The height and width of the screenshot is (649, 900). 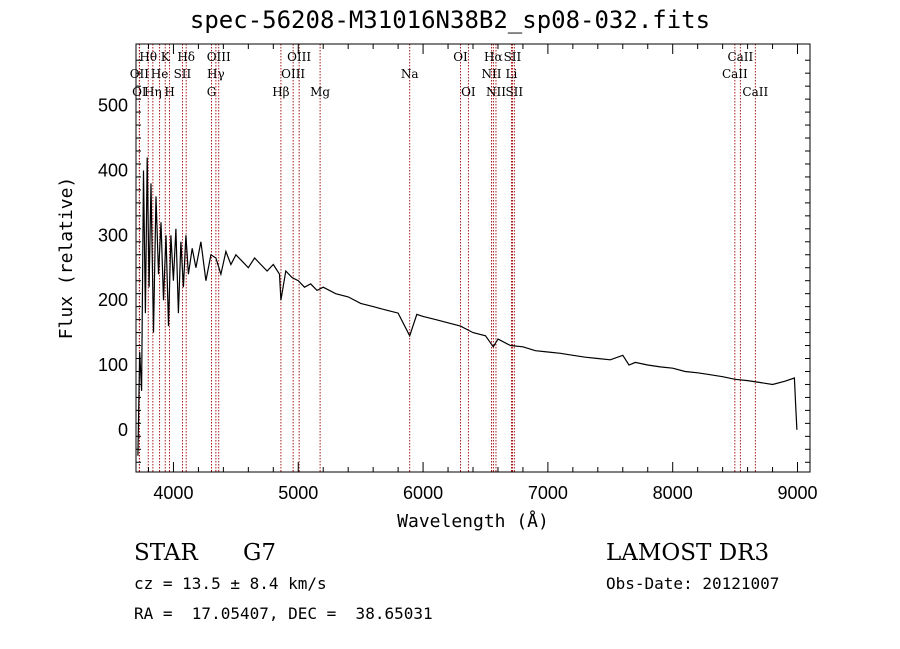 What do you see at coordinates (153, 92) in the screenshot?
I see `line-label-19: Hη` at bounding box center [153, 92].